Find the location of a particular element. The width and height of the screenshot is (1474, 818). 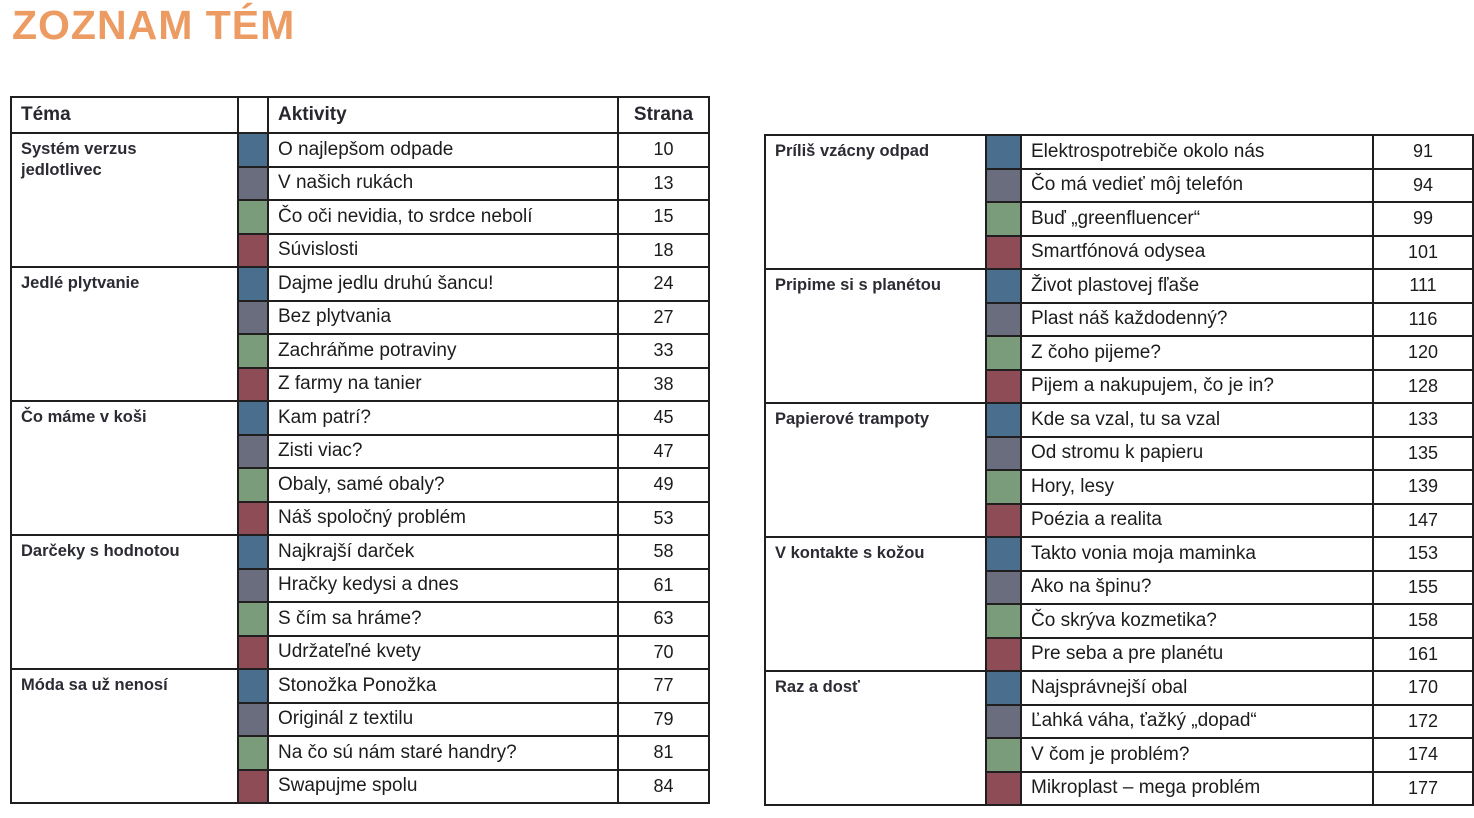

activity-row: Čo máme v koši Kam patrí? 45 is located at coordinates (360, 468).